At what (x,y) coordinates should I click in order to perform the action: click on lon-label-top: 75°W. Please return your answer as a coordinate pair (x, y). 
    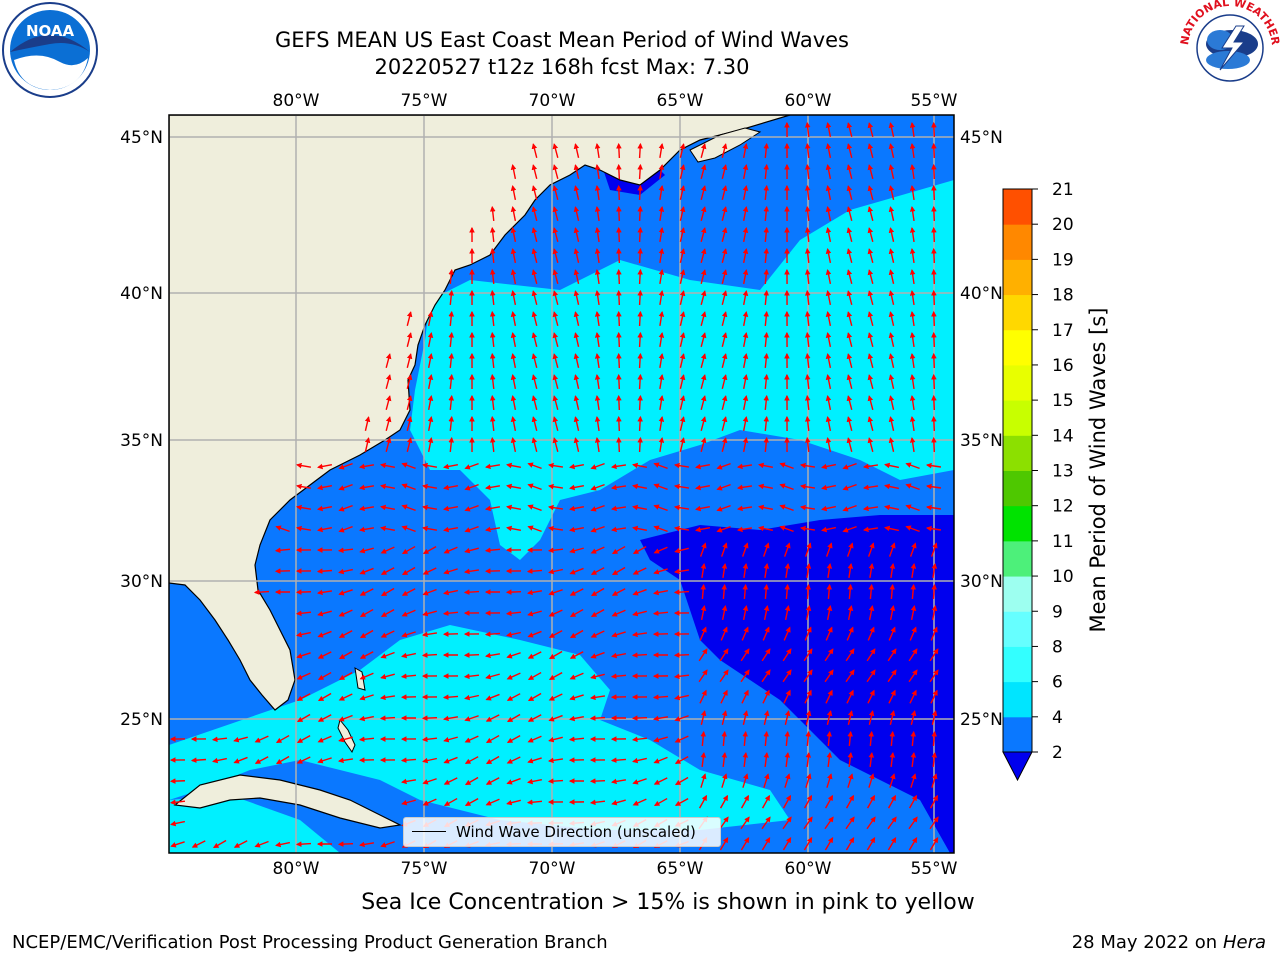
    Looking at the image, I should click on (424, 101).